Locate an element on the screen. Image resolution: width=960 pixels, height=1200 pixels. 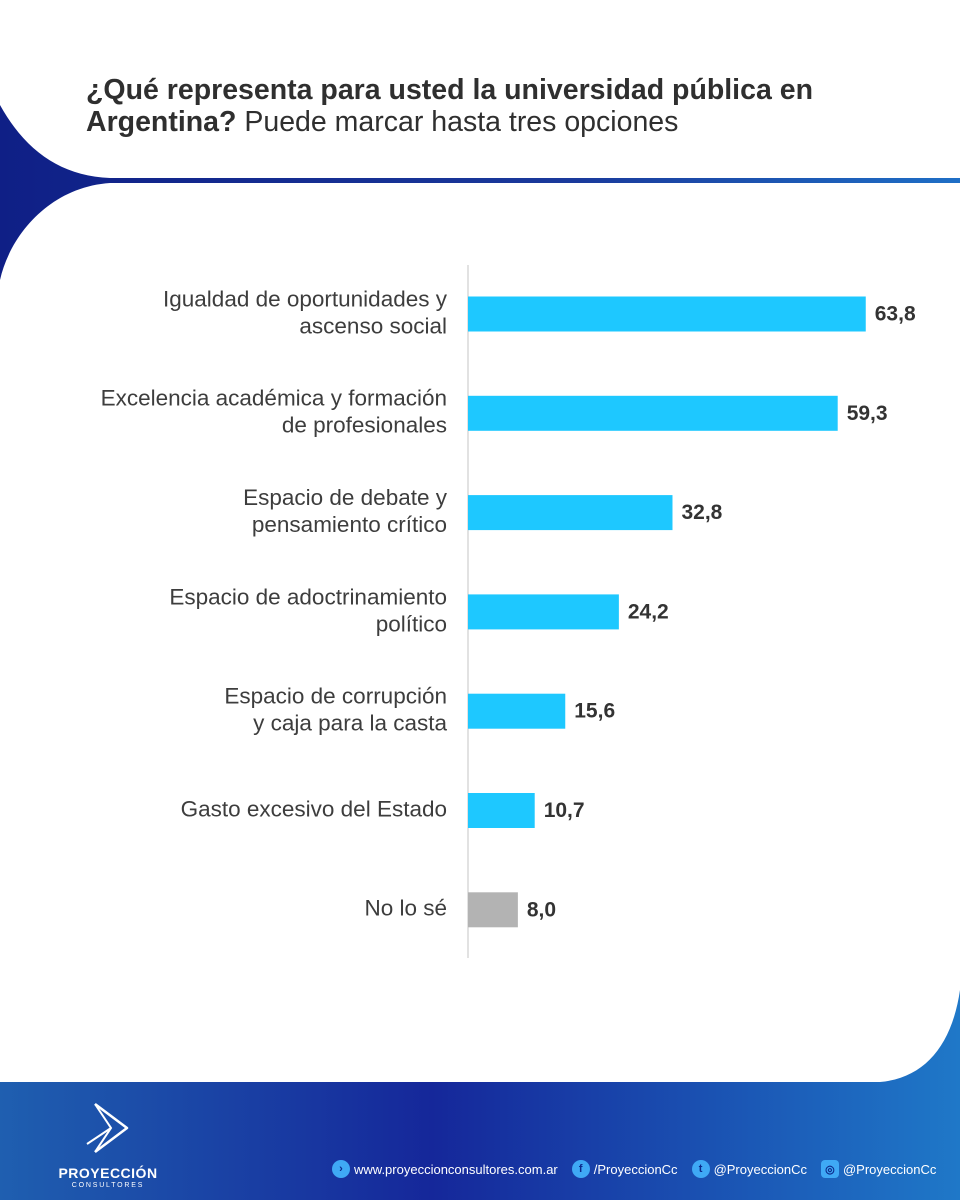
brand-subtitle: CONSULTORES is located at coordinates (108, 1185).